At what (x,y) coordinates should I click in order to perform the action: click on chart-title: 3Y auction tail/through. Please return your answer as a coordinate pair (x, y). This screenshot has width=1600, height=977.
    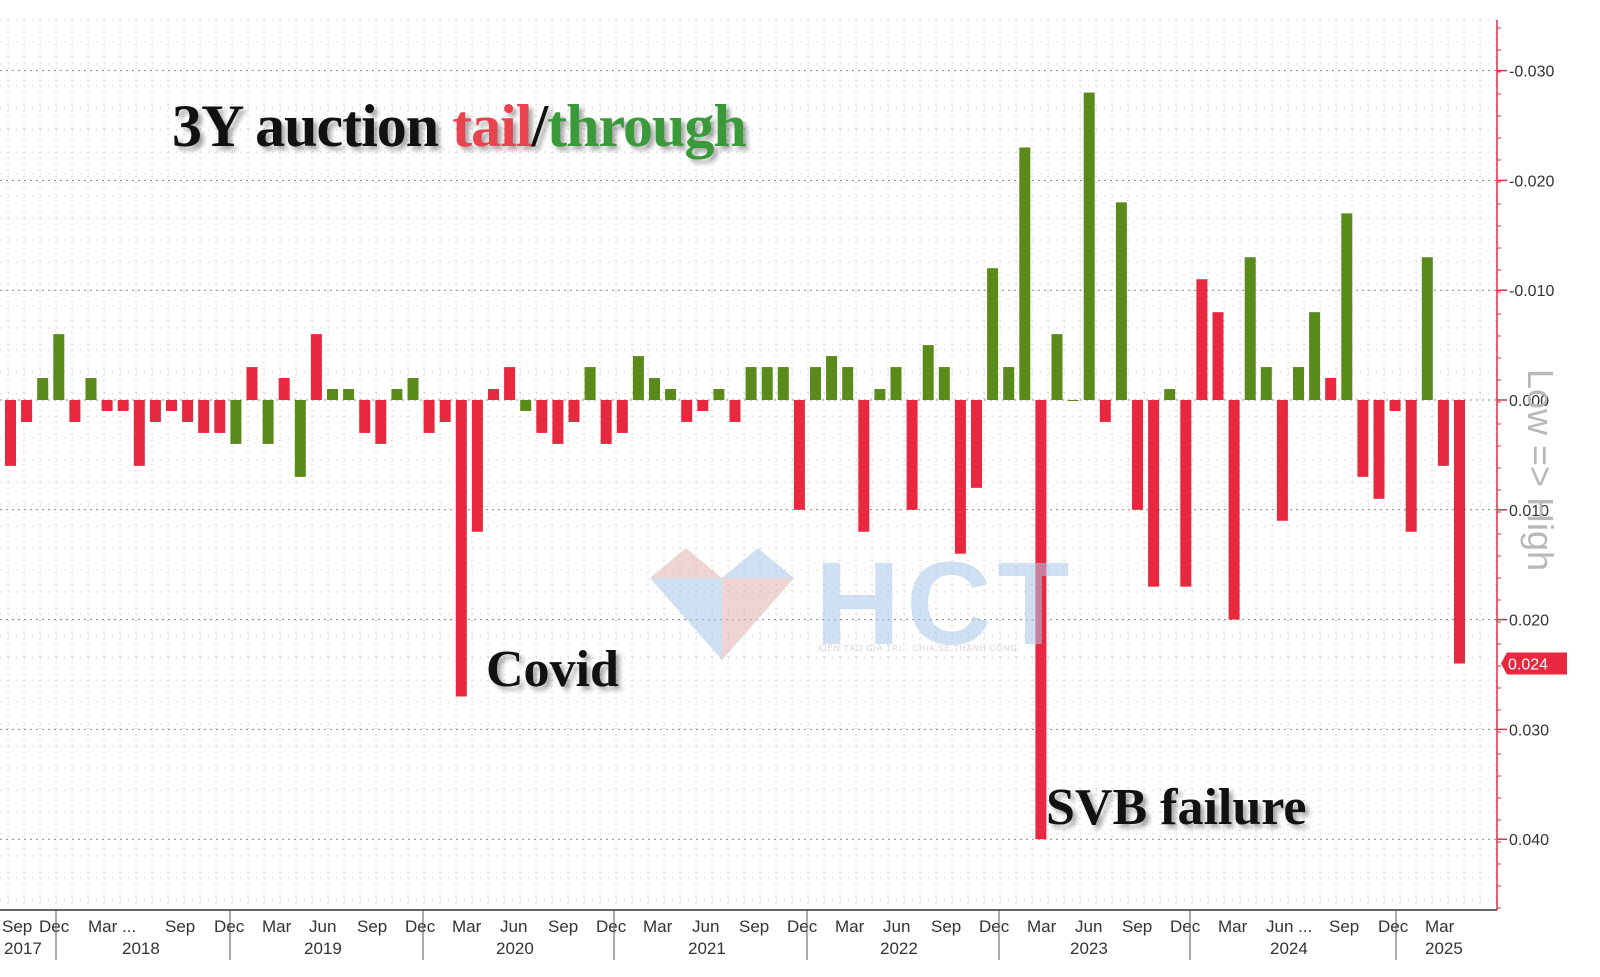
    Looking at the image, I should click on (459, 126).